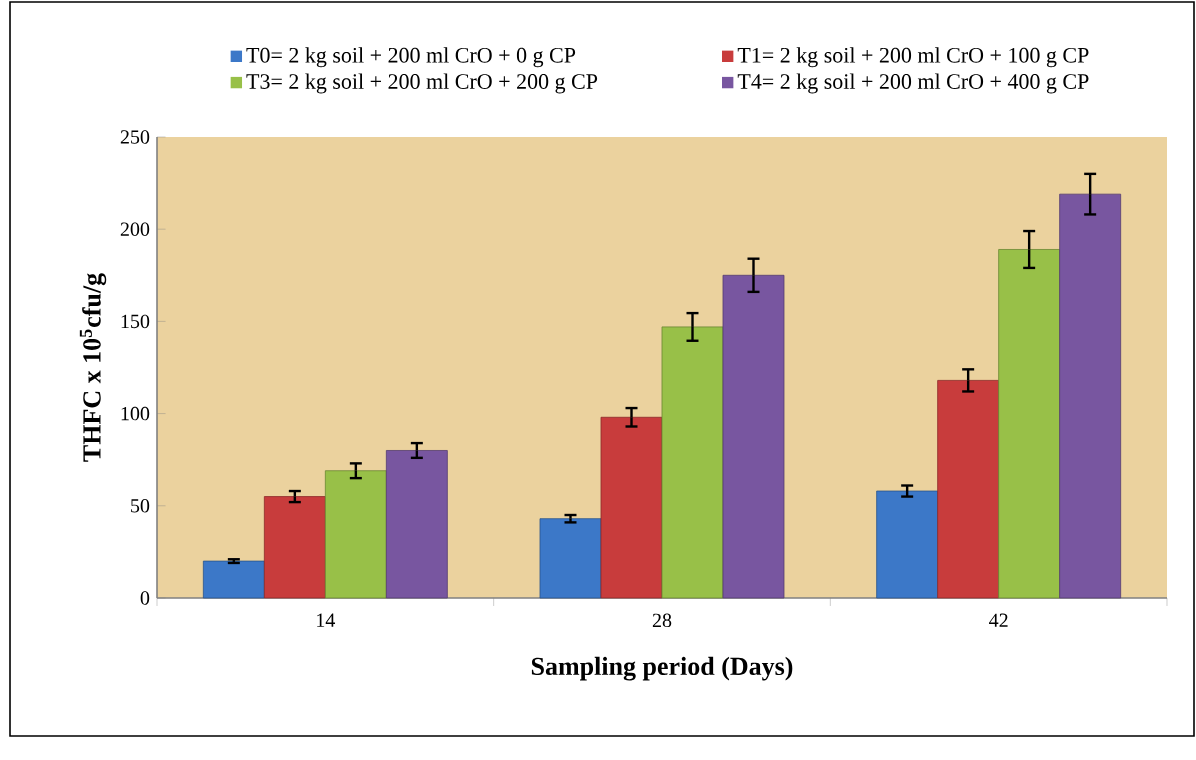 This screenshot has height=760, width=1196. What do you see at coordinates (913, 83) in the screenshot?
I see `legend-label: T4= 2 kg soil + 200 ml CrO + 400 g CP` at bounding box center [913, 83].